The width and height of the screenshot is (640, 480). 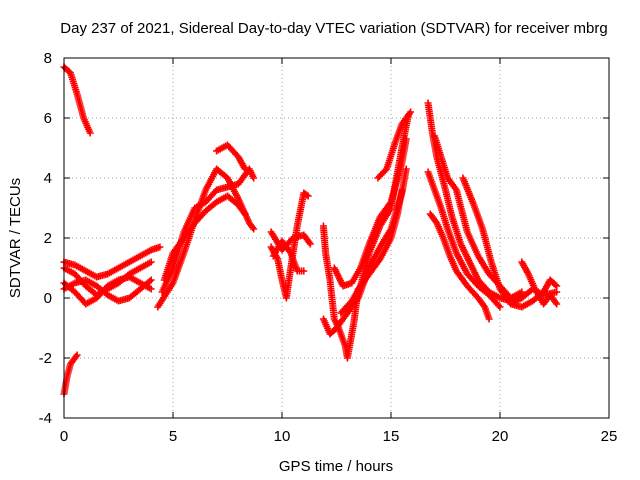 What do you see at coordinates (48, 118) in the screenshot?
I see `y-tick-label: 6` at bounding box center [48, 118].